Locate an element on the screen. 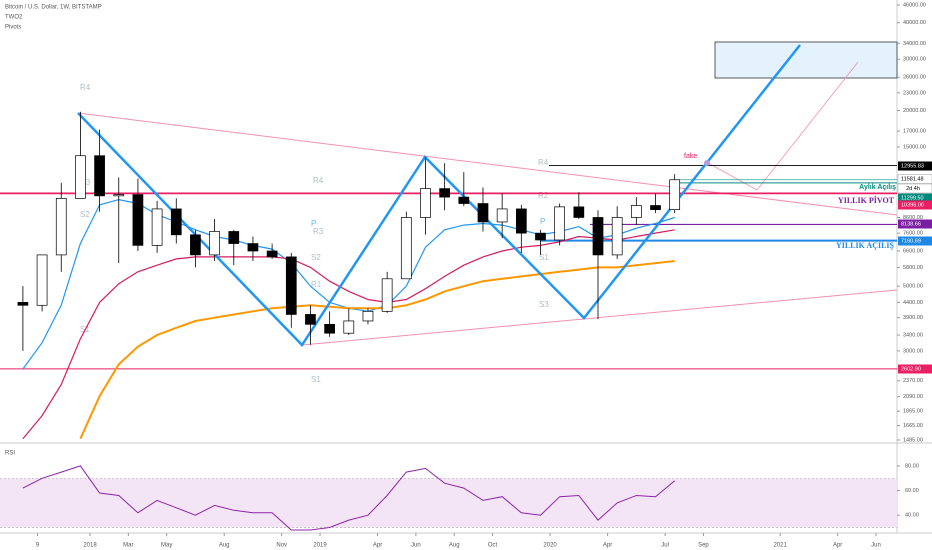 The width and height of the screenshot is (932, 550). y-tick-label: 1665.00 is located at coordinates (913, 426).